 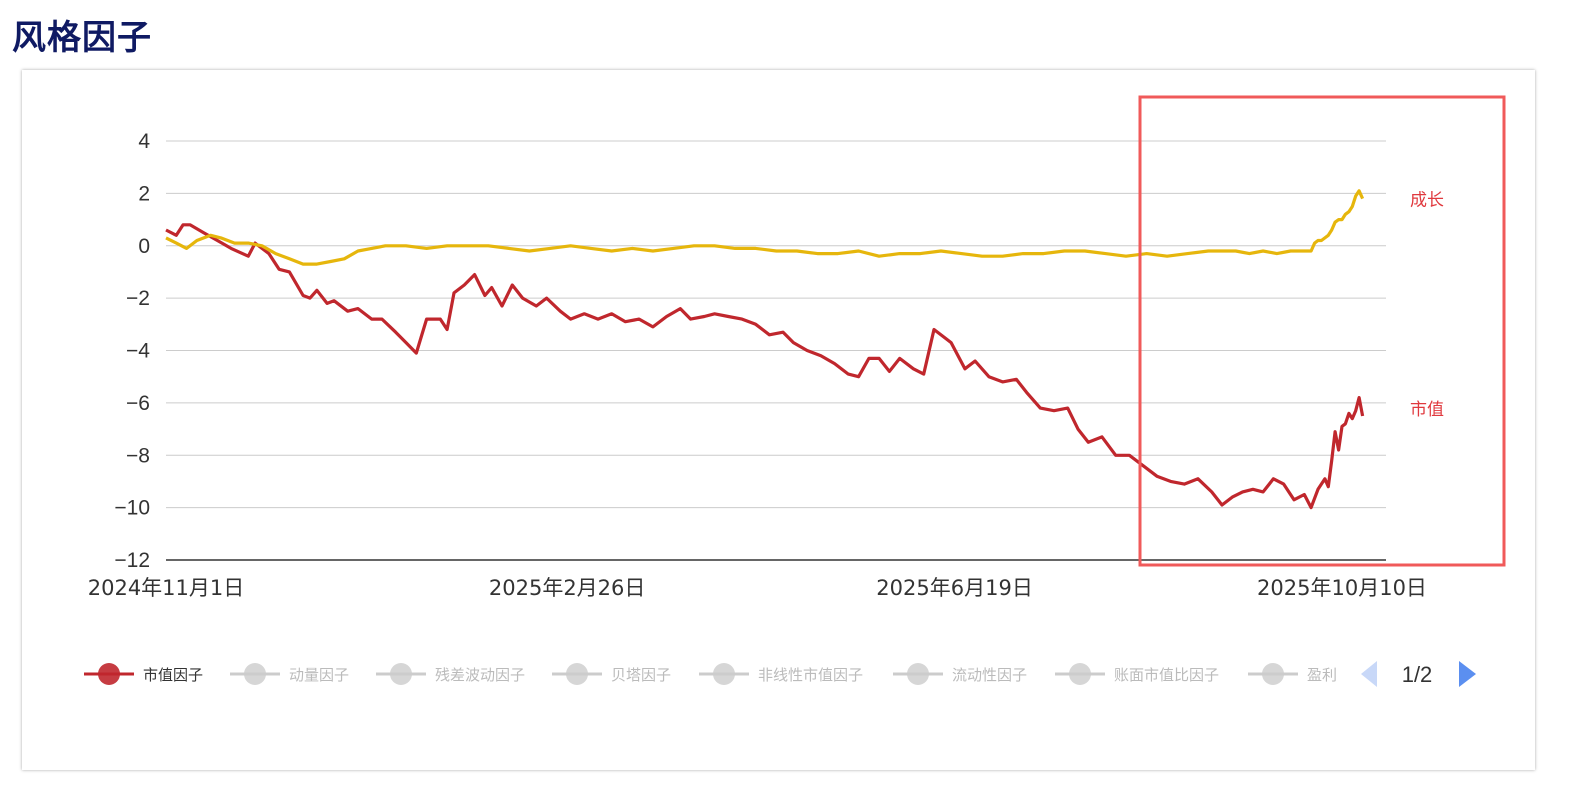 What do you see at coordinates (144, 141) in the screenshot?
I see `y-tick-label: 4` at bounding box center [144, 141].